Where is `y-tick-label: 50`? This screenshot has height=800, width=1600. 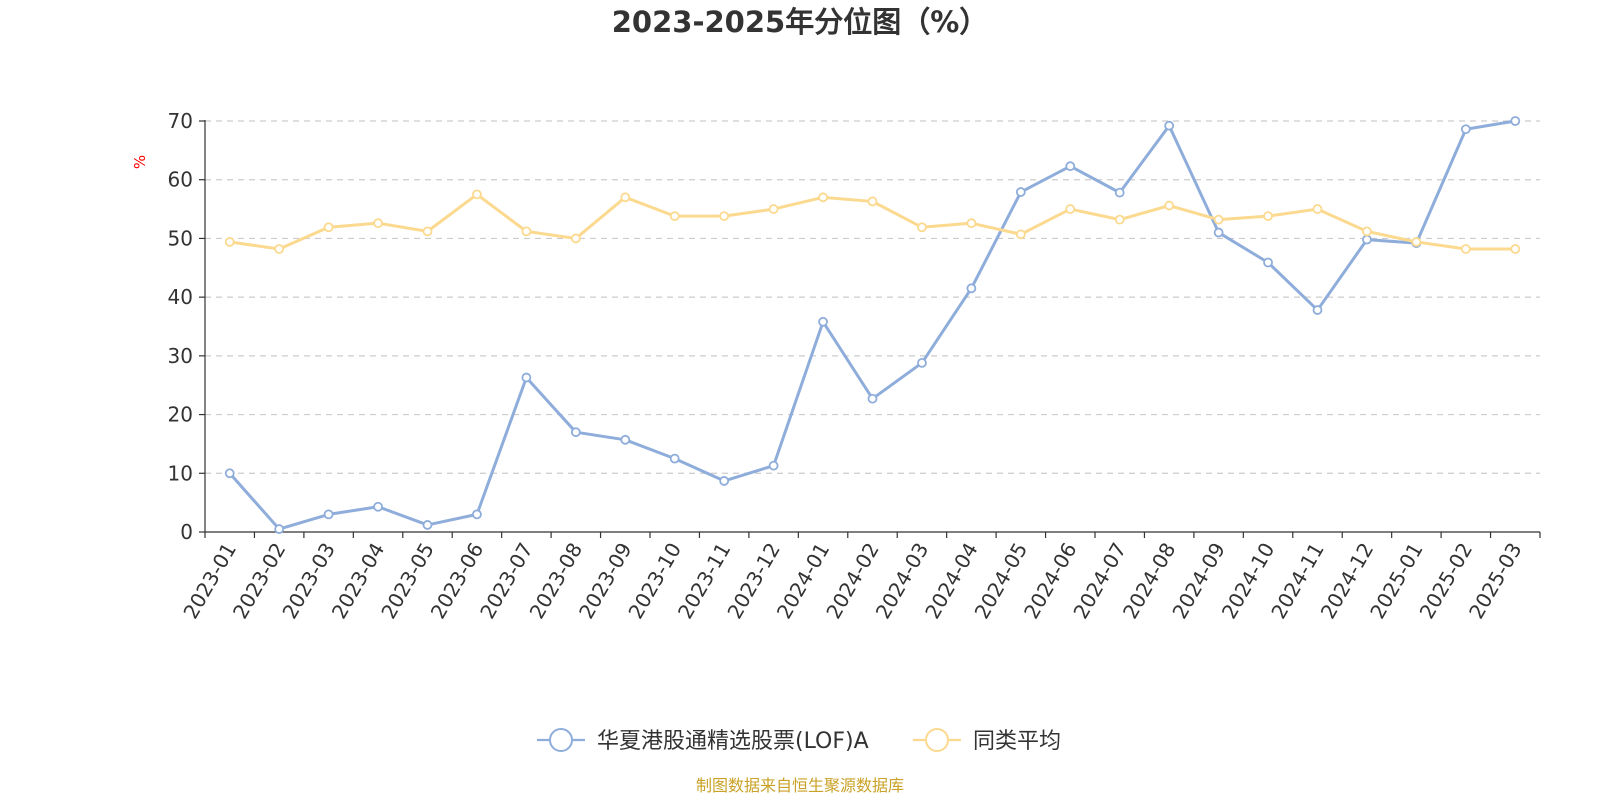
y-tick-label: 50 is located at coordinates (180, 238).